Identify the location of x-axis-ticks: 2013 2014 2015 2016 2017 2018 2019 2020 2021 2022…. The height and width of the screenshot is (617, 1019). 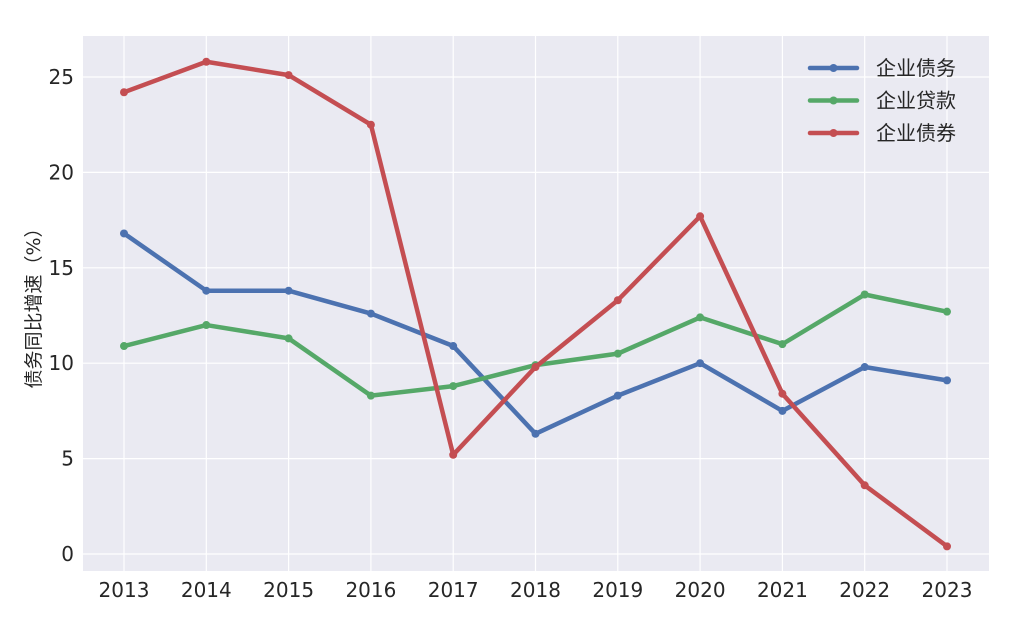
(536, 590).